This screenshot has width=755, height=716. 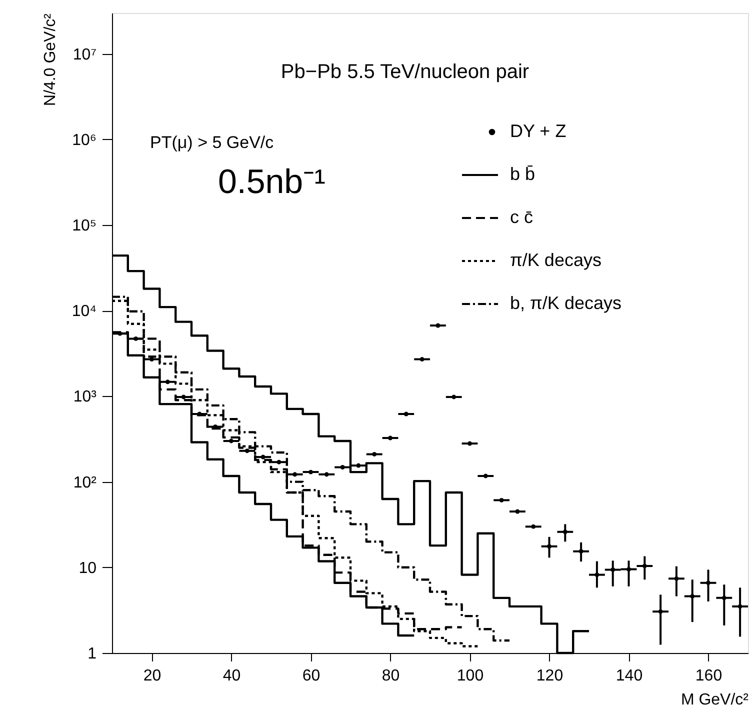 I want to click on y-tick-label: 10⁵, so click(x=84, y=226).